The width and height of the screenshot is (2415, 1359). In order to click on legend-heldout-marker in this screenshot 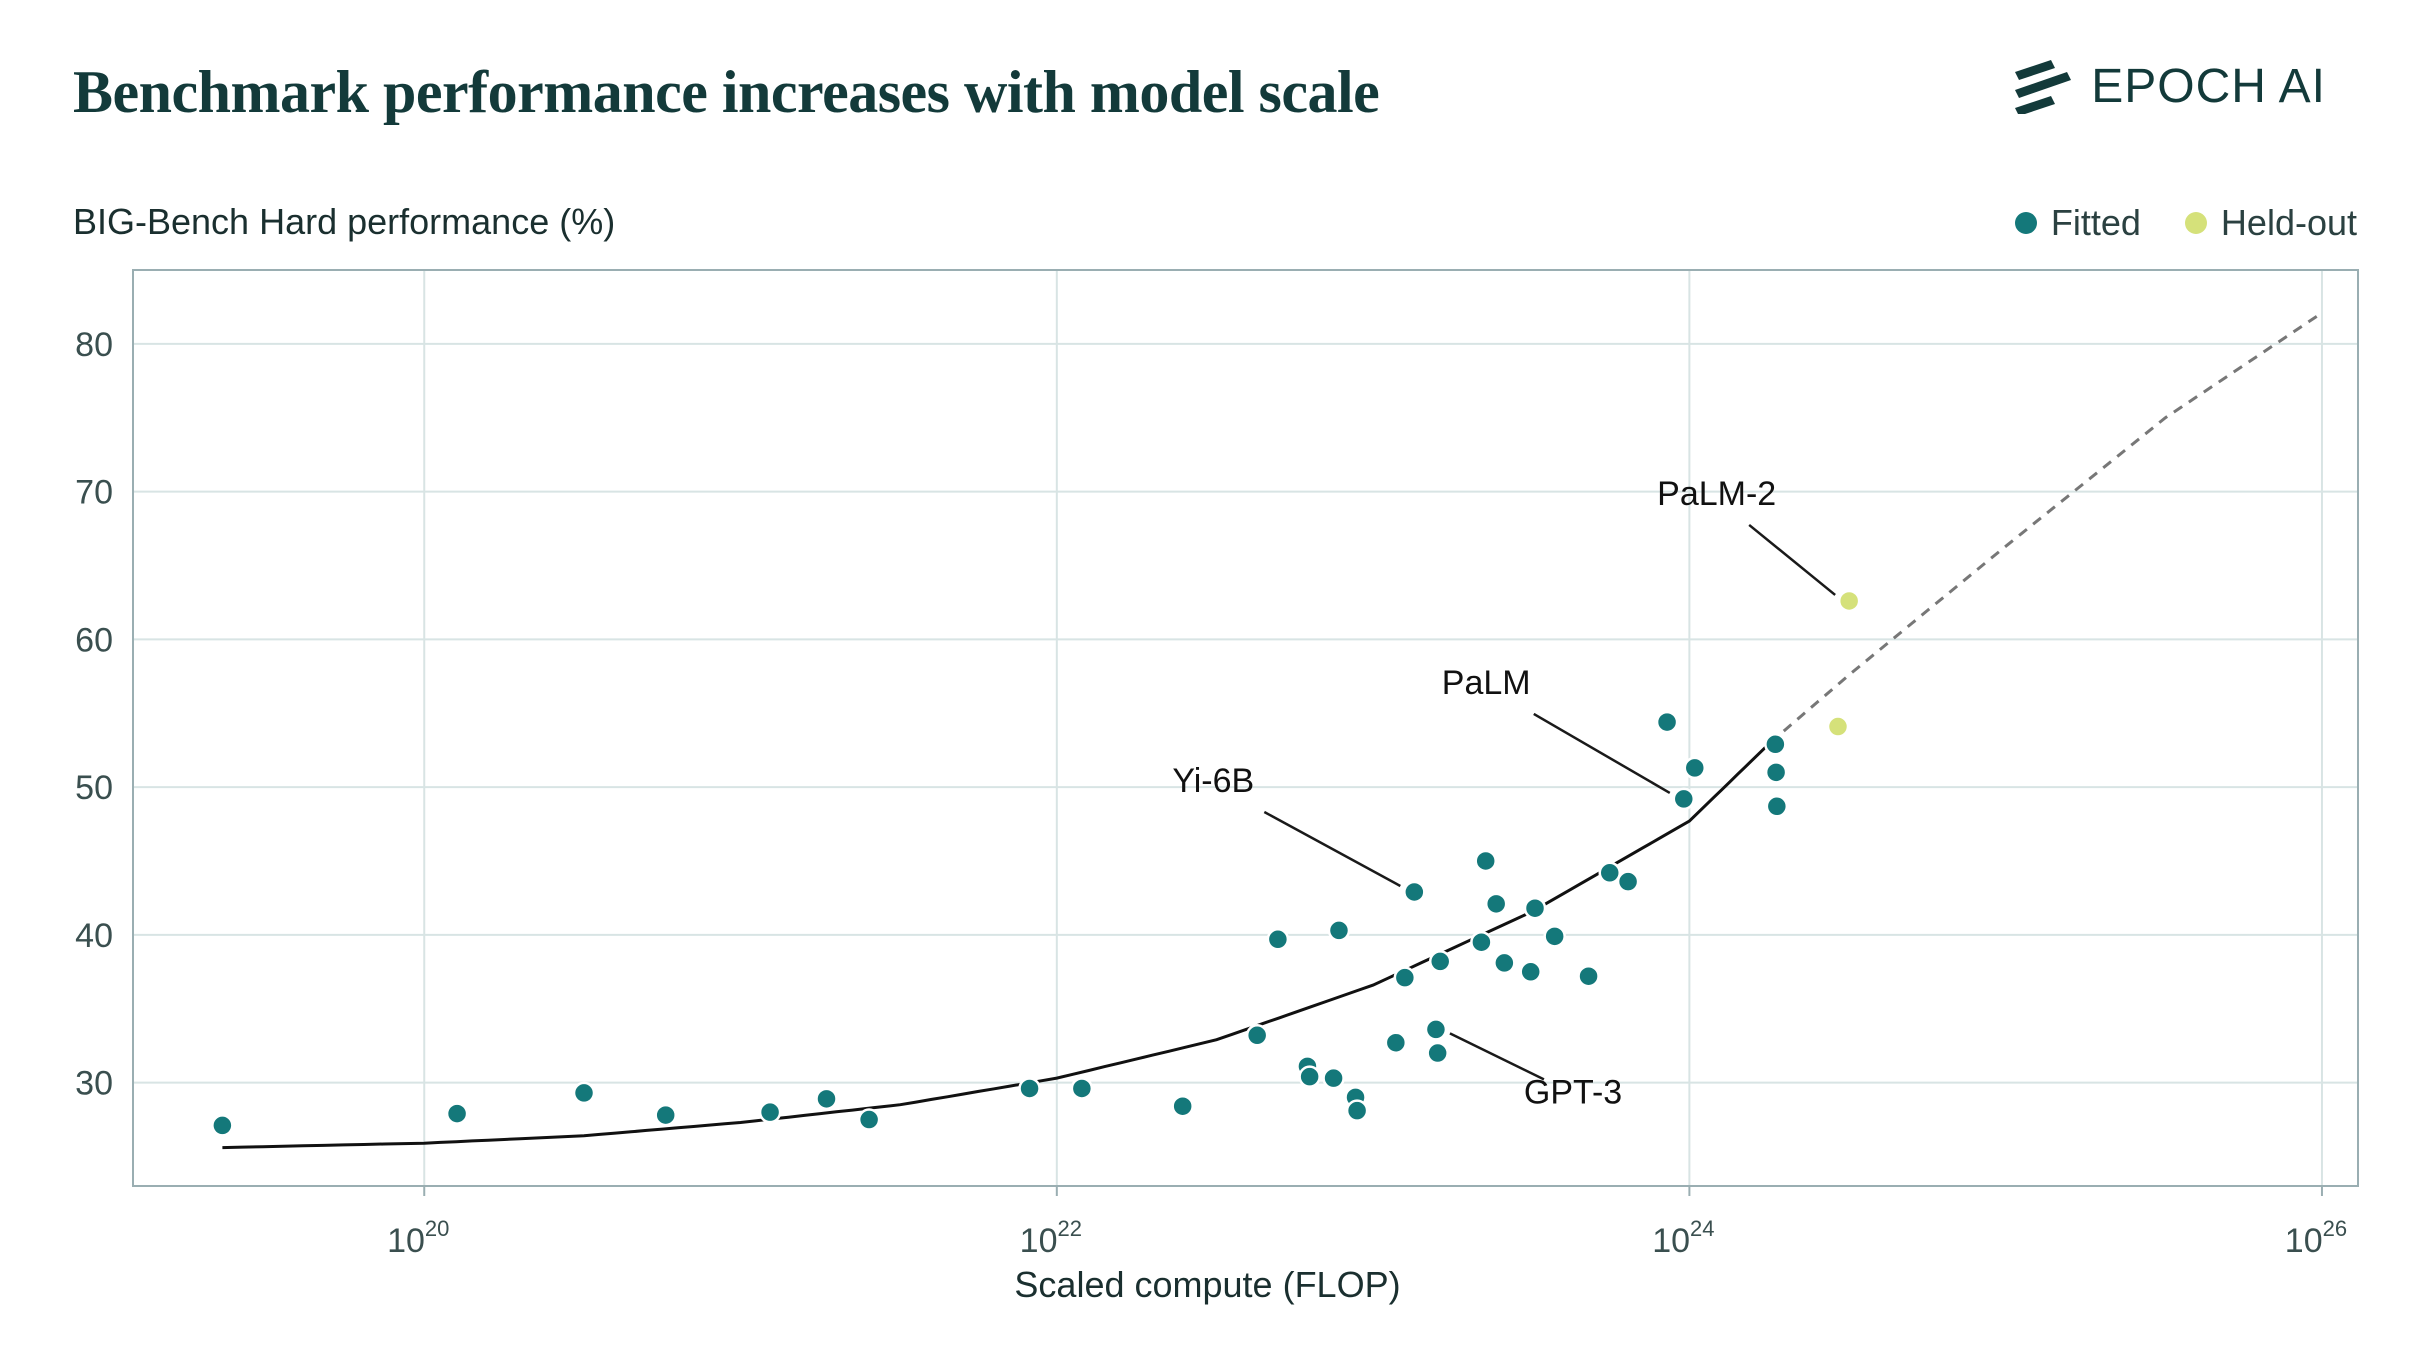, I will do `click(2195, 223)`.